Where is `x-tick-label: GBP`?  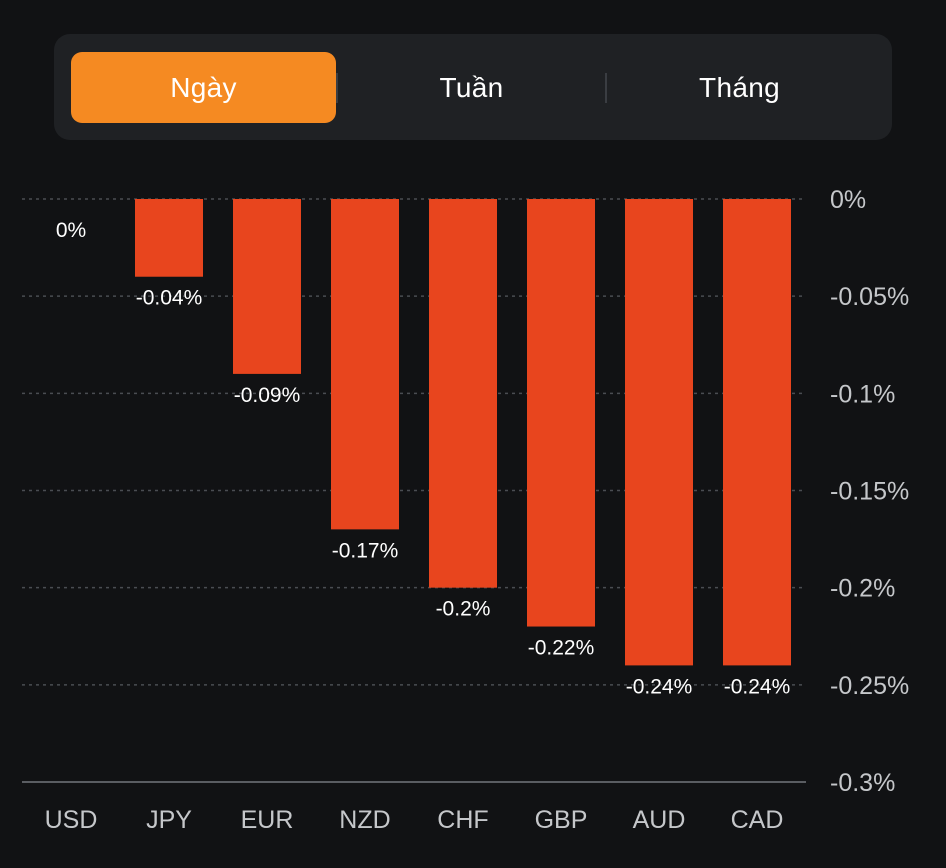
x-tick-label: GBP is located at coordinates (561, 820).